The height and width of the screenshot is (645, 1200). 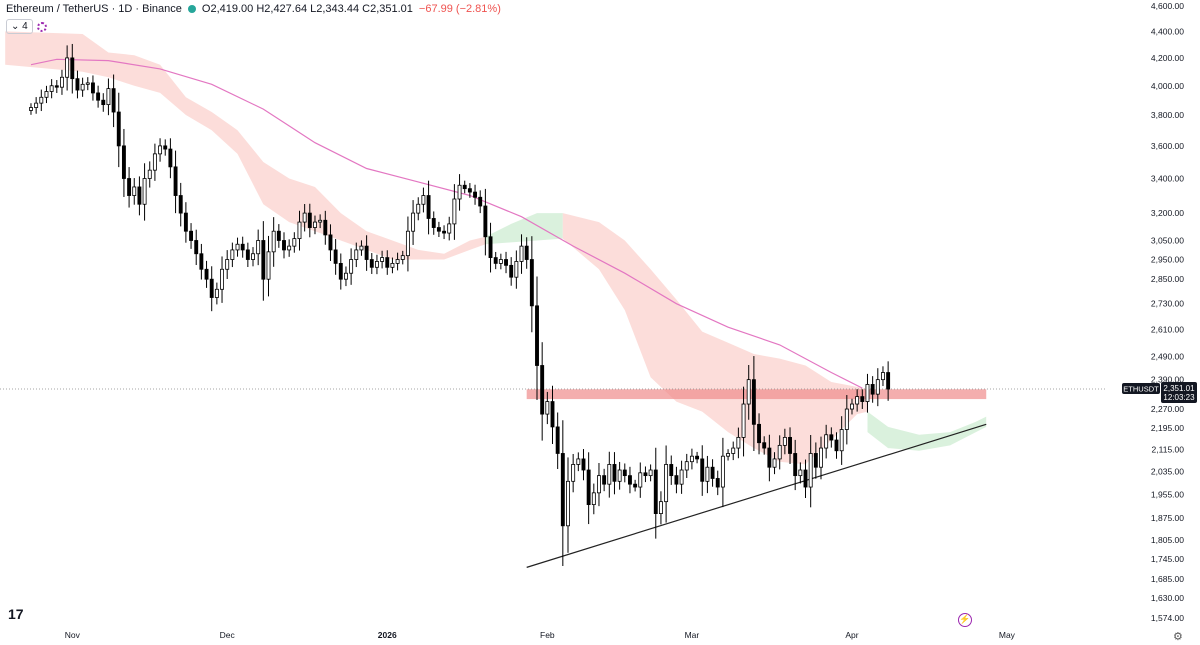 I want to click on support-trendline, so click(x=756, y=495).